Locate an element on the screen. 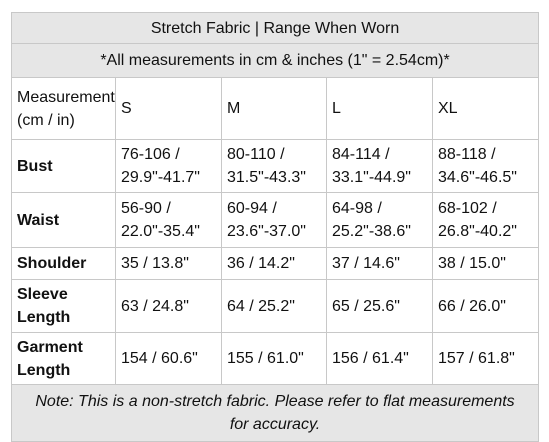 The image size is (549, 442). row-label-garment-length: Garment Length is located at coordinates (63, 358).